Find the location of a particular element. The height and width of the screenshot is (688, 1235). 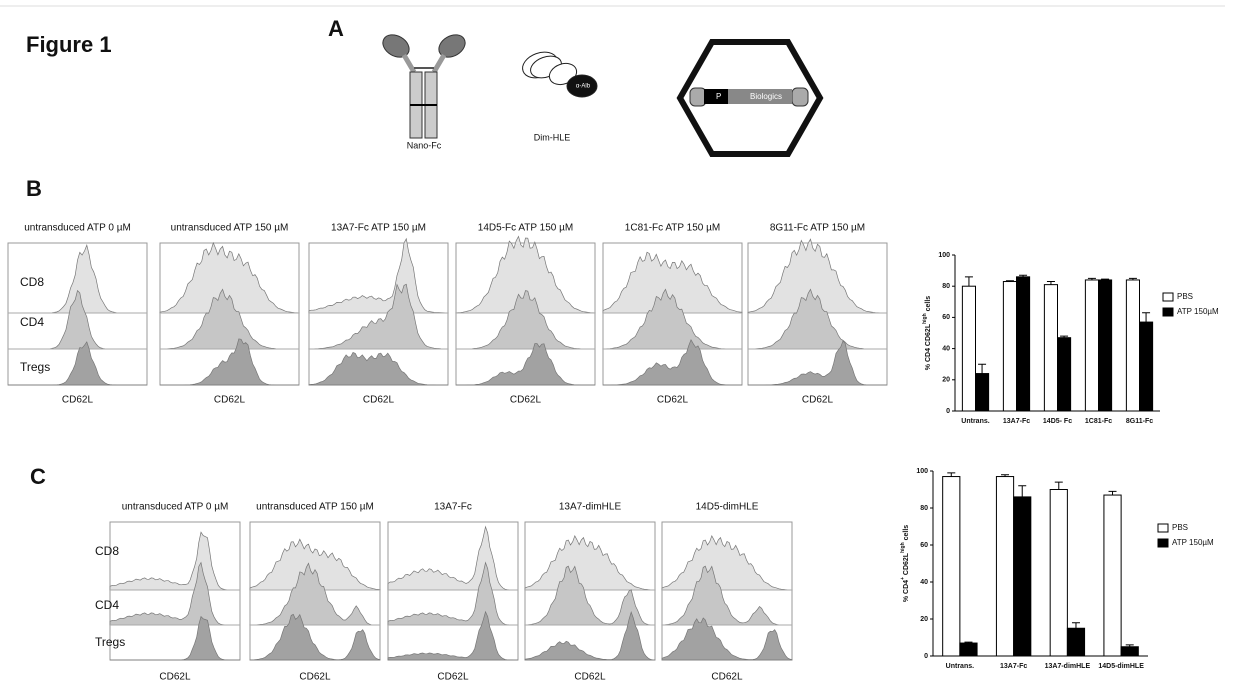

y-axis-label-part: CD62L is located at coordinates (906, 564).